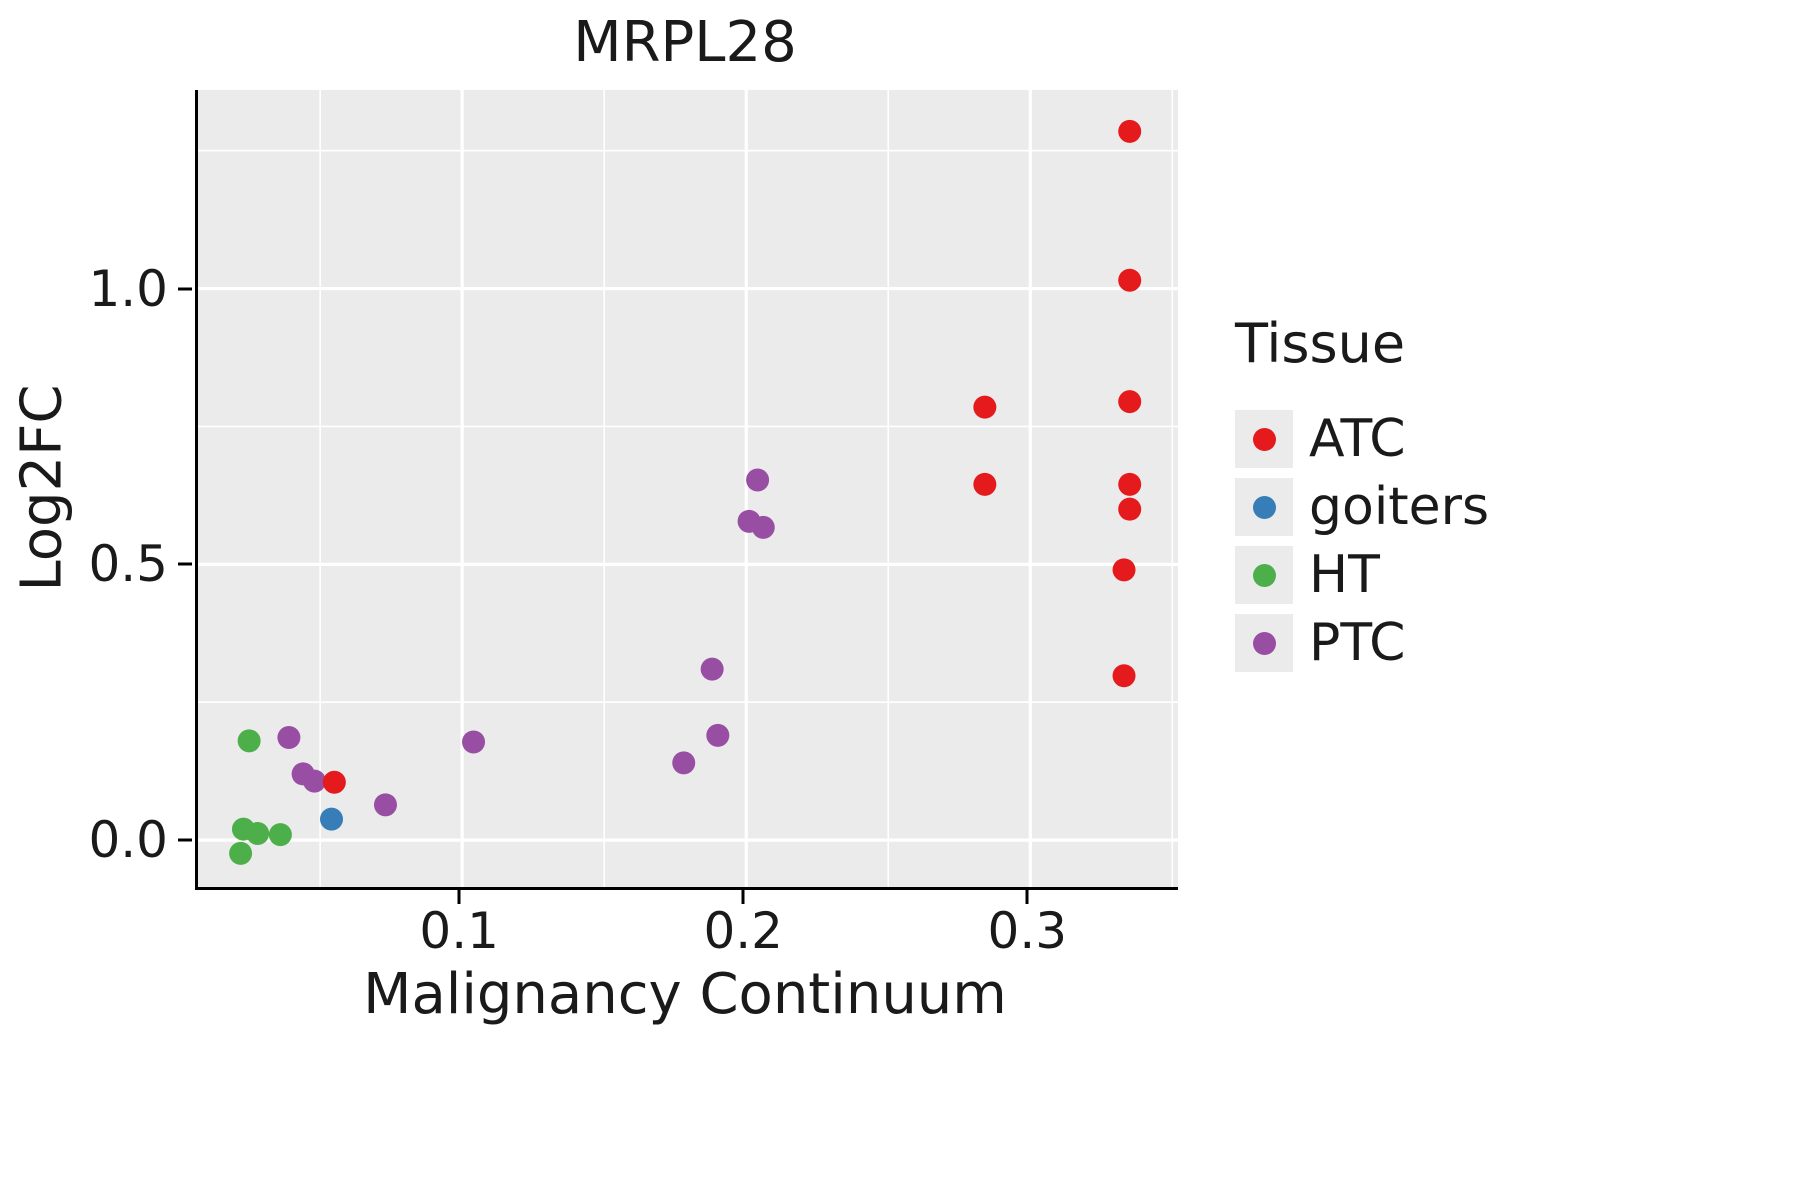  What do you see at coordinates (1362, 541) in the screenshot?
I see `legend-items: ATC goiters HT PTC` at bounding box center [1362, 541].